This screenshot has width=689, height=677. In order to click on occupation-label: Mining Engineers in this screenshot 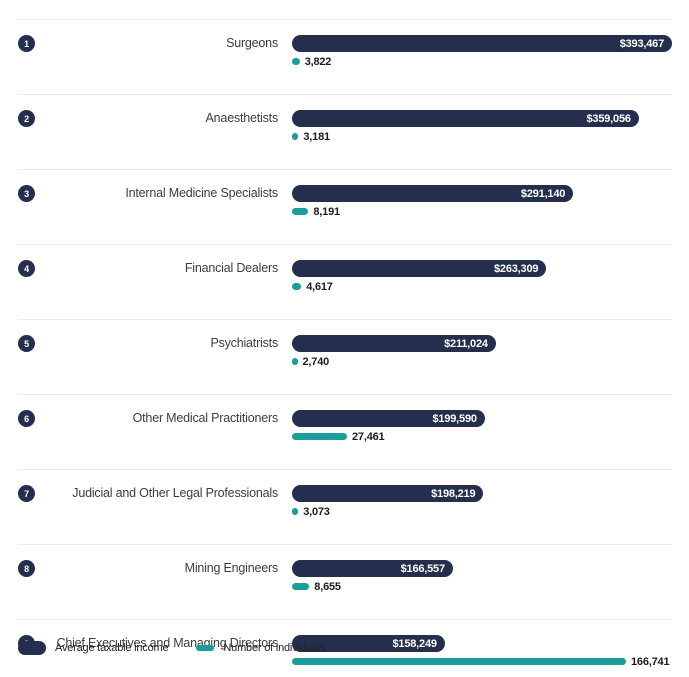, I will do `click(231, 568)`.